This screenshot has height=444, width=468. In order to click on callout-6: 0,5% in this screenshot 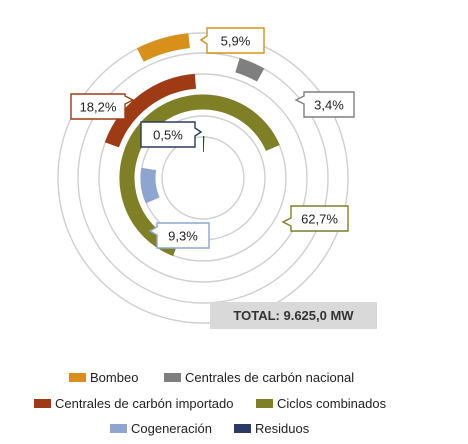, I will do `click(171, 134)`.